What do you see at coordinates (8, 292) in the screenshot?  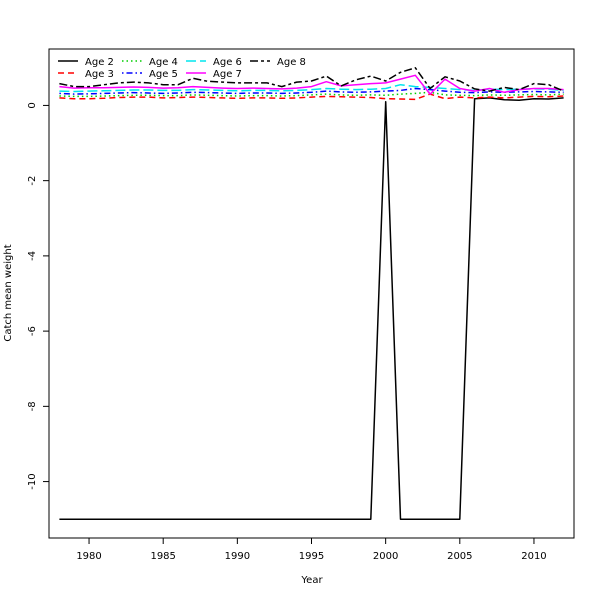 I see `y-axis-title: Catch mean weight` at bounding box center [8, 292].